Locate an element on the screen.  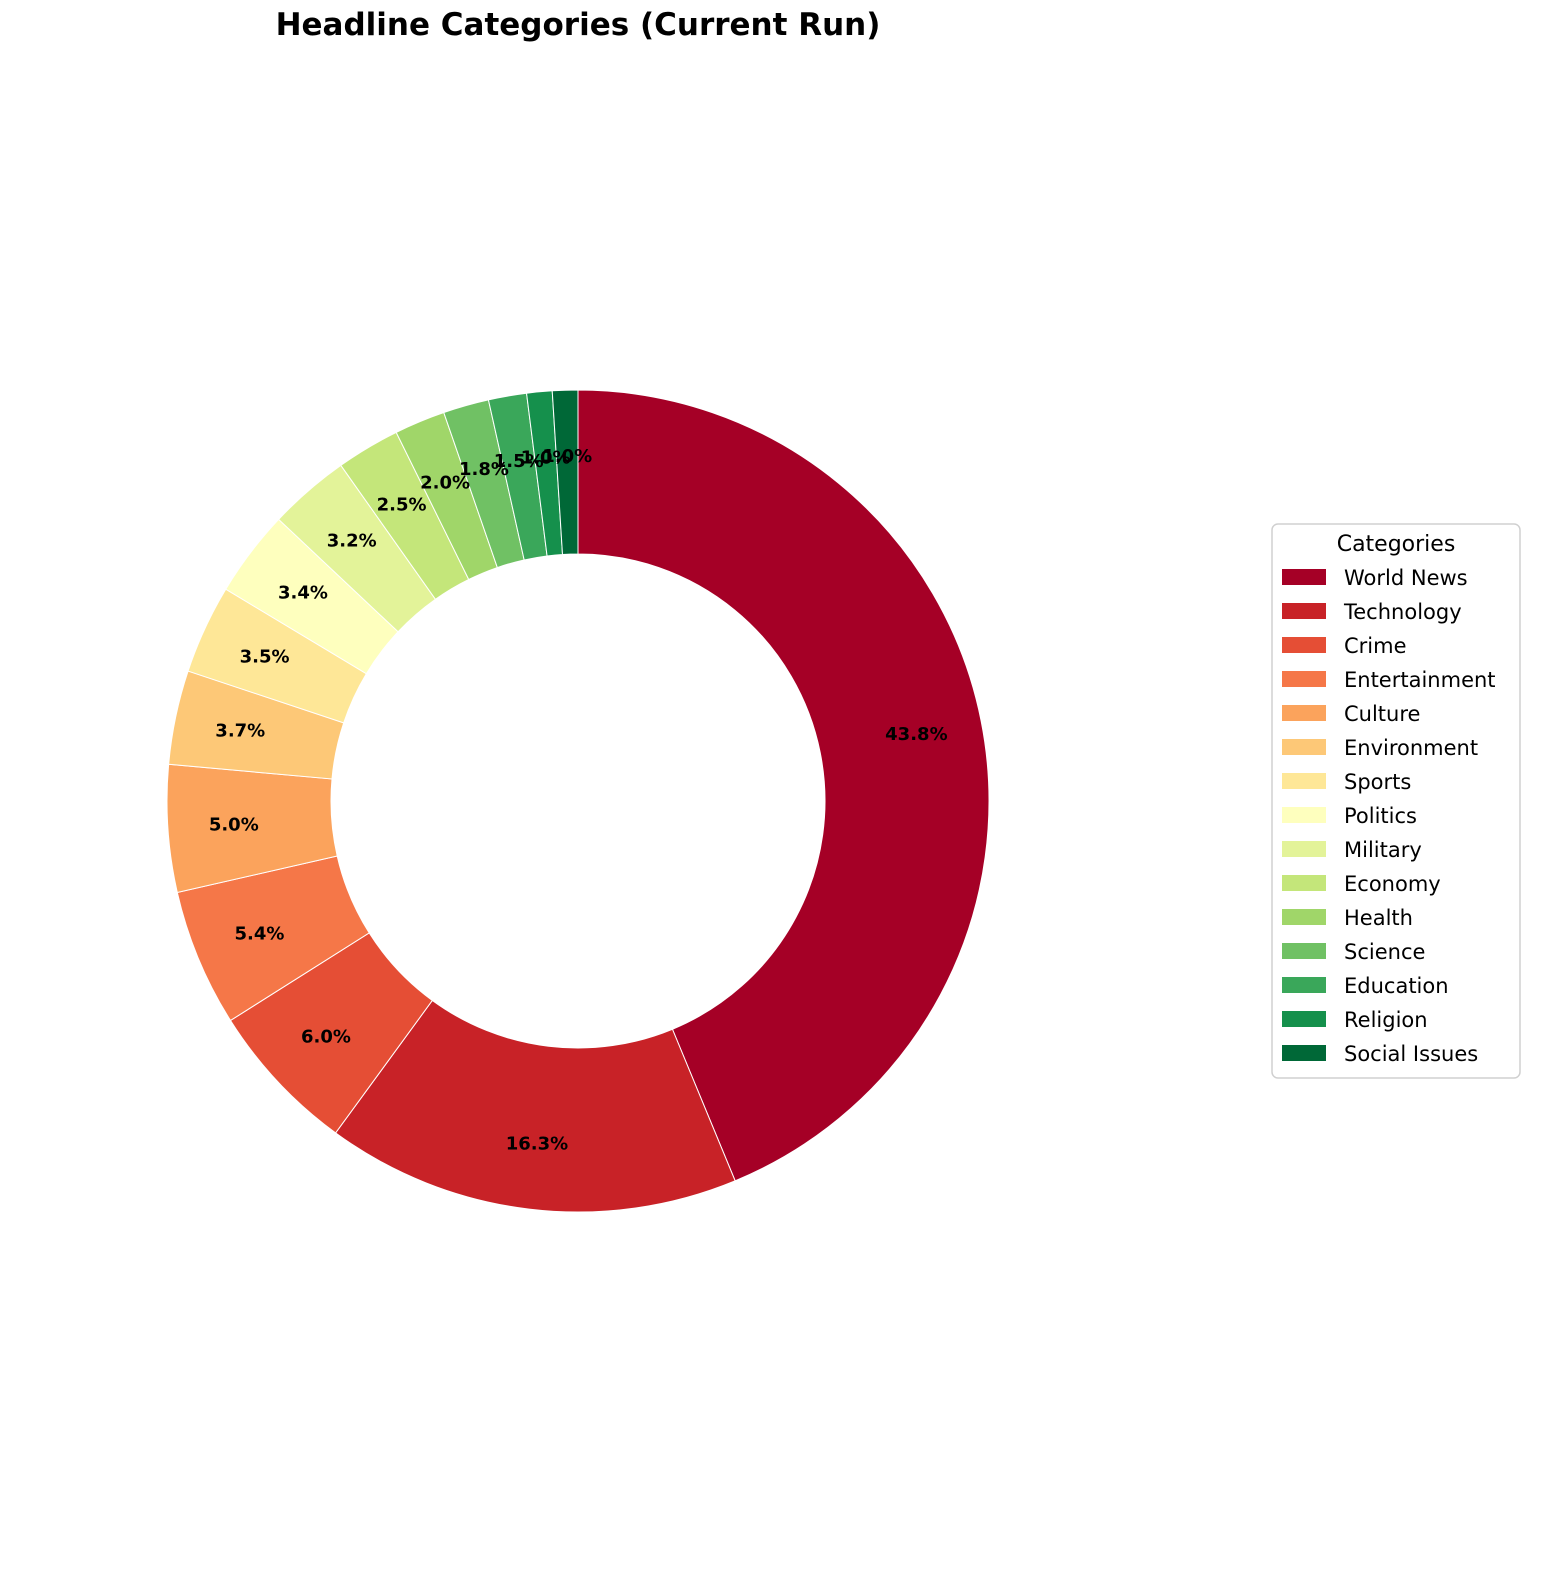
slice-label-crime: 6.0% is located at coordinates (326, 1037).